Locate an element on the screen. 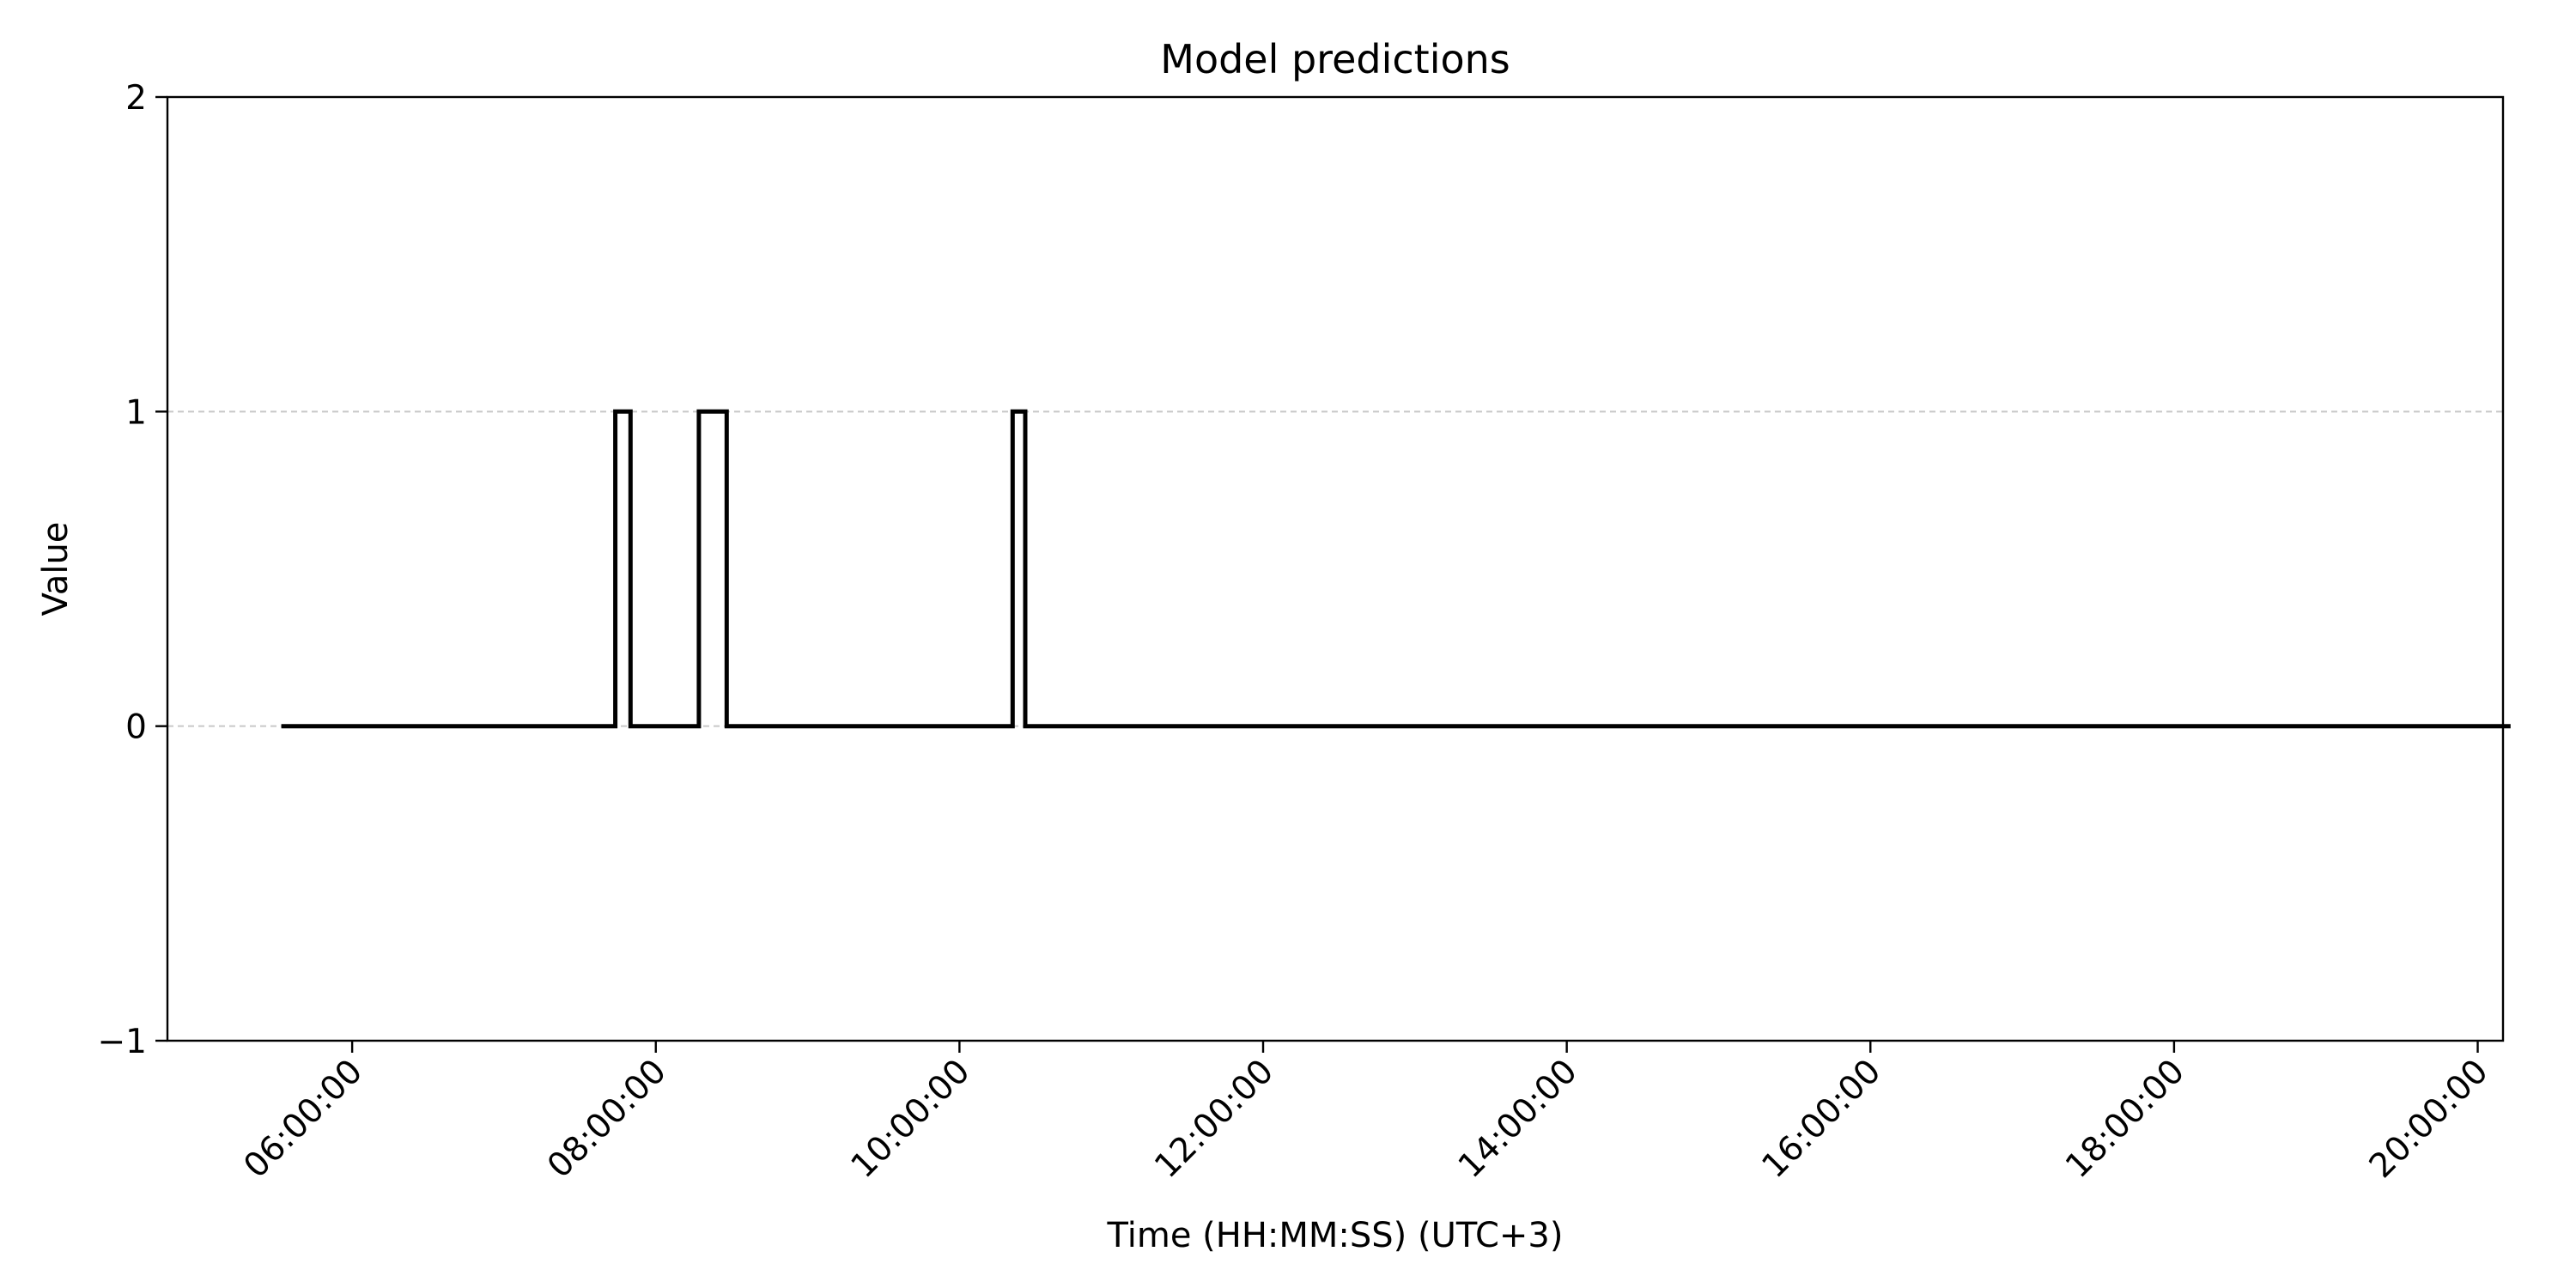 Image resolution: width=2576 pixels, height=1288 pixels. y-tick-label: −1 is located at coordinates (123, 1042).